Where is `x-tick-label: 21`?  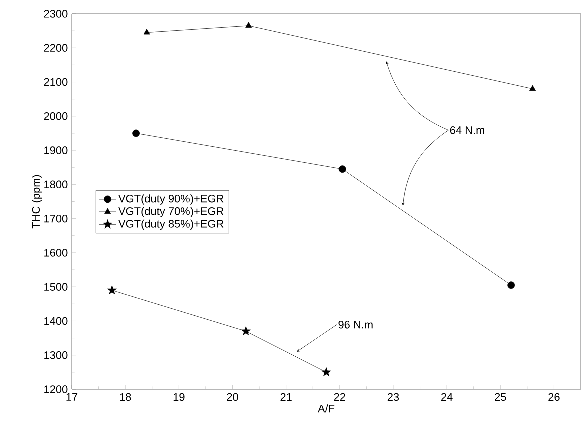 x-tick-label: 21 is located at coordinates (286, 397).